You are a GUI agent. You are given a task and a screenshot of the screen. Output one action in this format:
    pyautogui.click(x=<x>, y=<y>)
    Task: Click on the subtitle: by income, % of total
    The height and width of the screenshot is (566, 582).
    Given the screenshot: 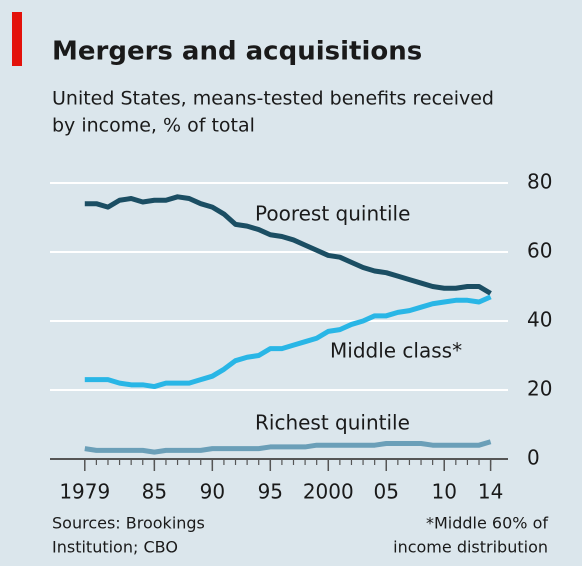 What is the action you would take?
    pyautogui.click(x=153, y=126)
    